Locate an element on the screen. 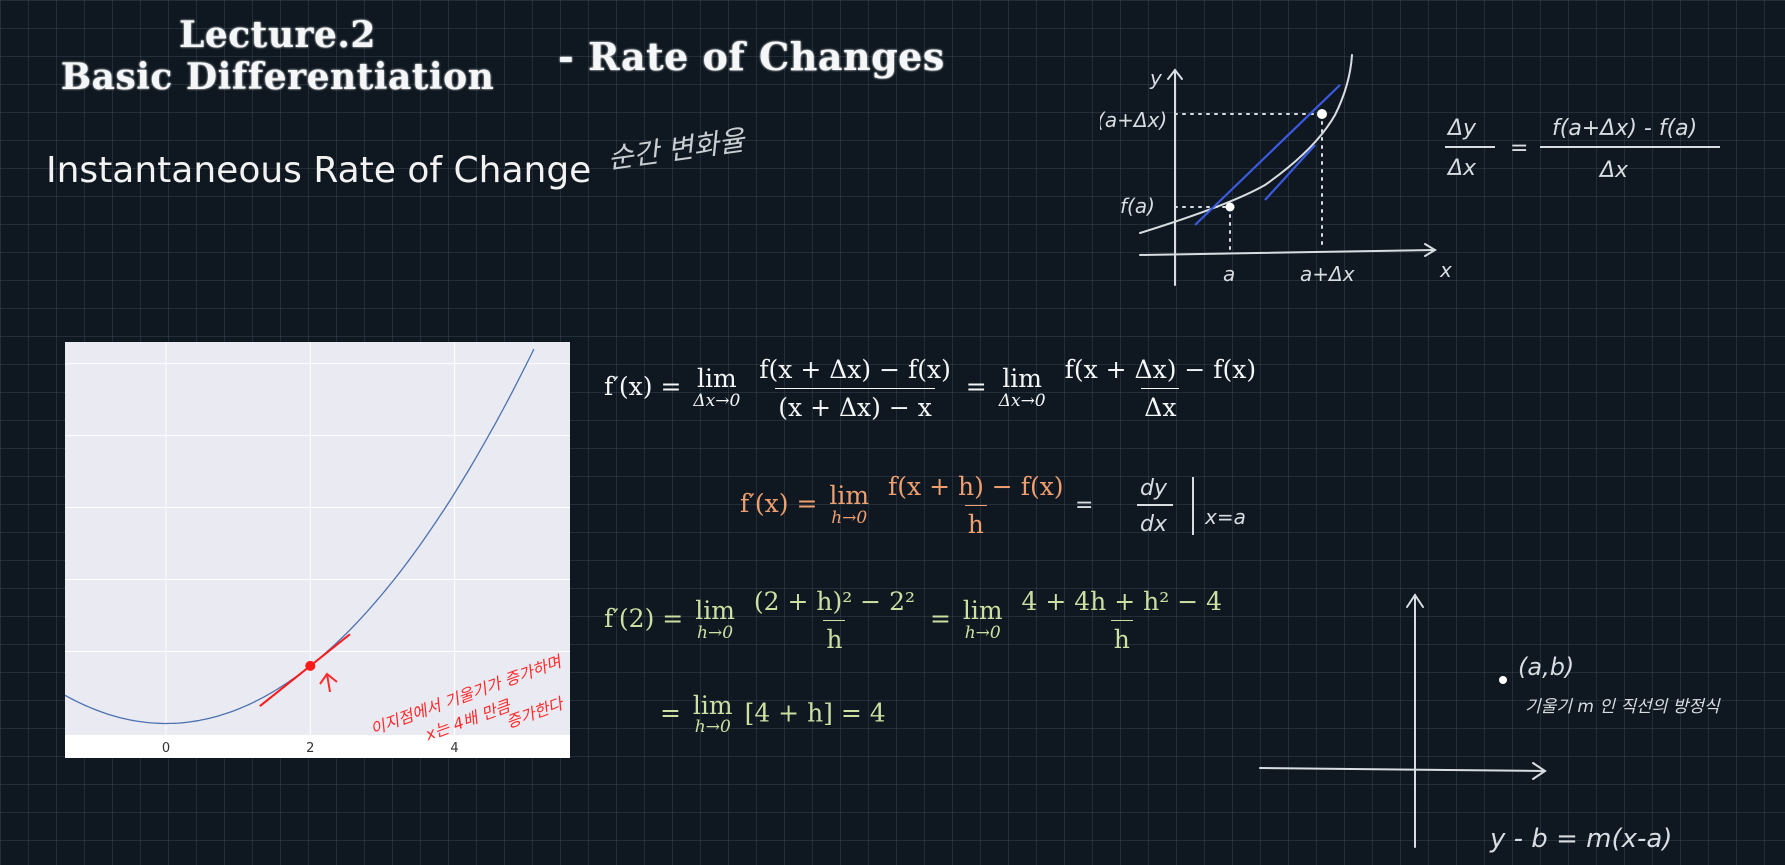 The width and height of the screenshot is (1785, 865). sketch-label-a: a is located at coordinates (1229, 274).